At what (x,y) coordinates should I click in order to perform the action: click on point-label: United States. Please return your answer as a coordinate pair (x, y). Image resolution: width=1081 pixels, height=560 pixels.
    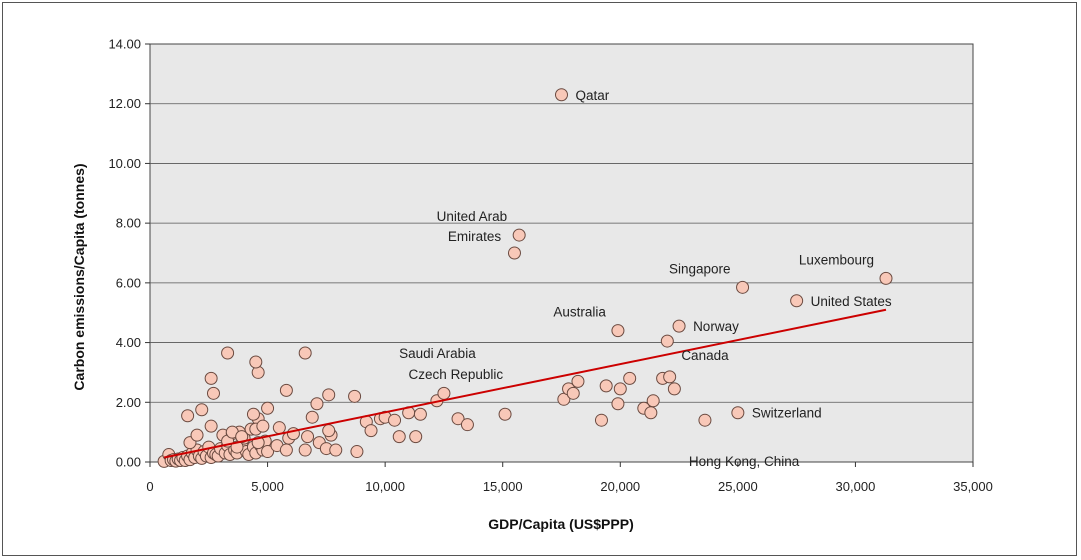
    Looking at the image, I should click on (851, 301).